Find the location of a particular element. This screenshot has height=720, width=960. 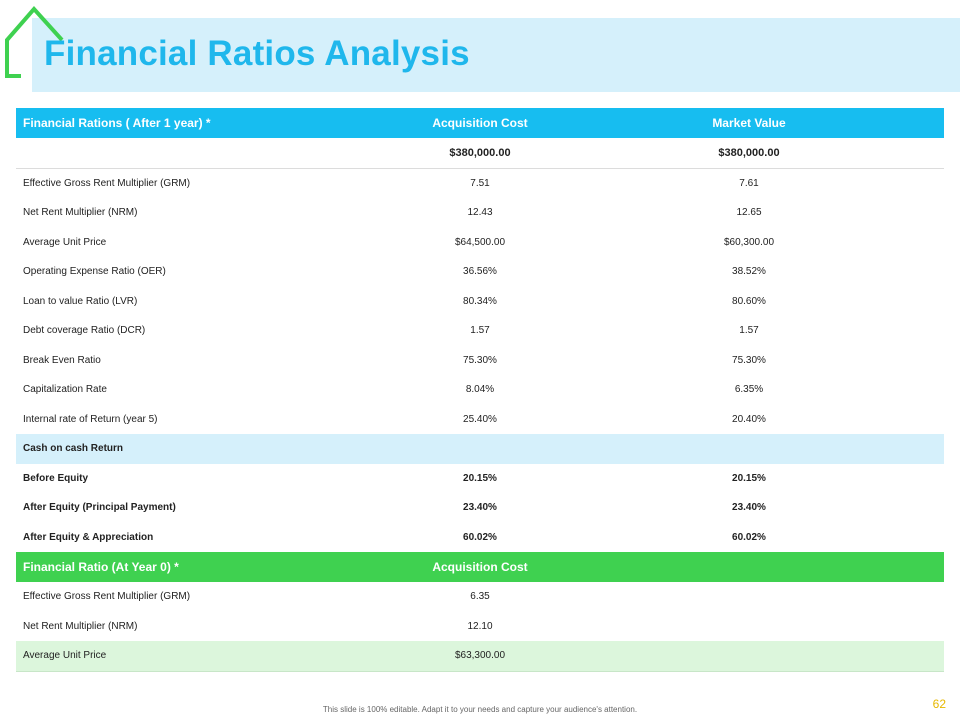

price-row: $380,000.00 $380,000.00 is located at coordinates (480, 153).